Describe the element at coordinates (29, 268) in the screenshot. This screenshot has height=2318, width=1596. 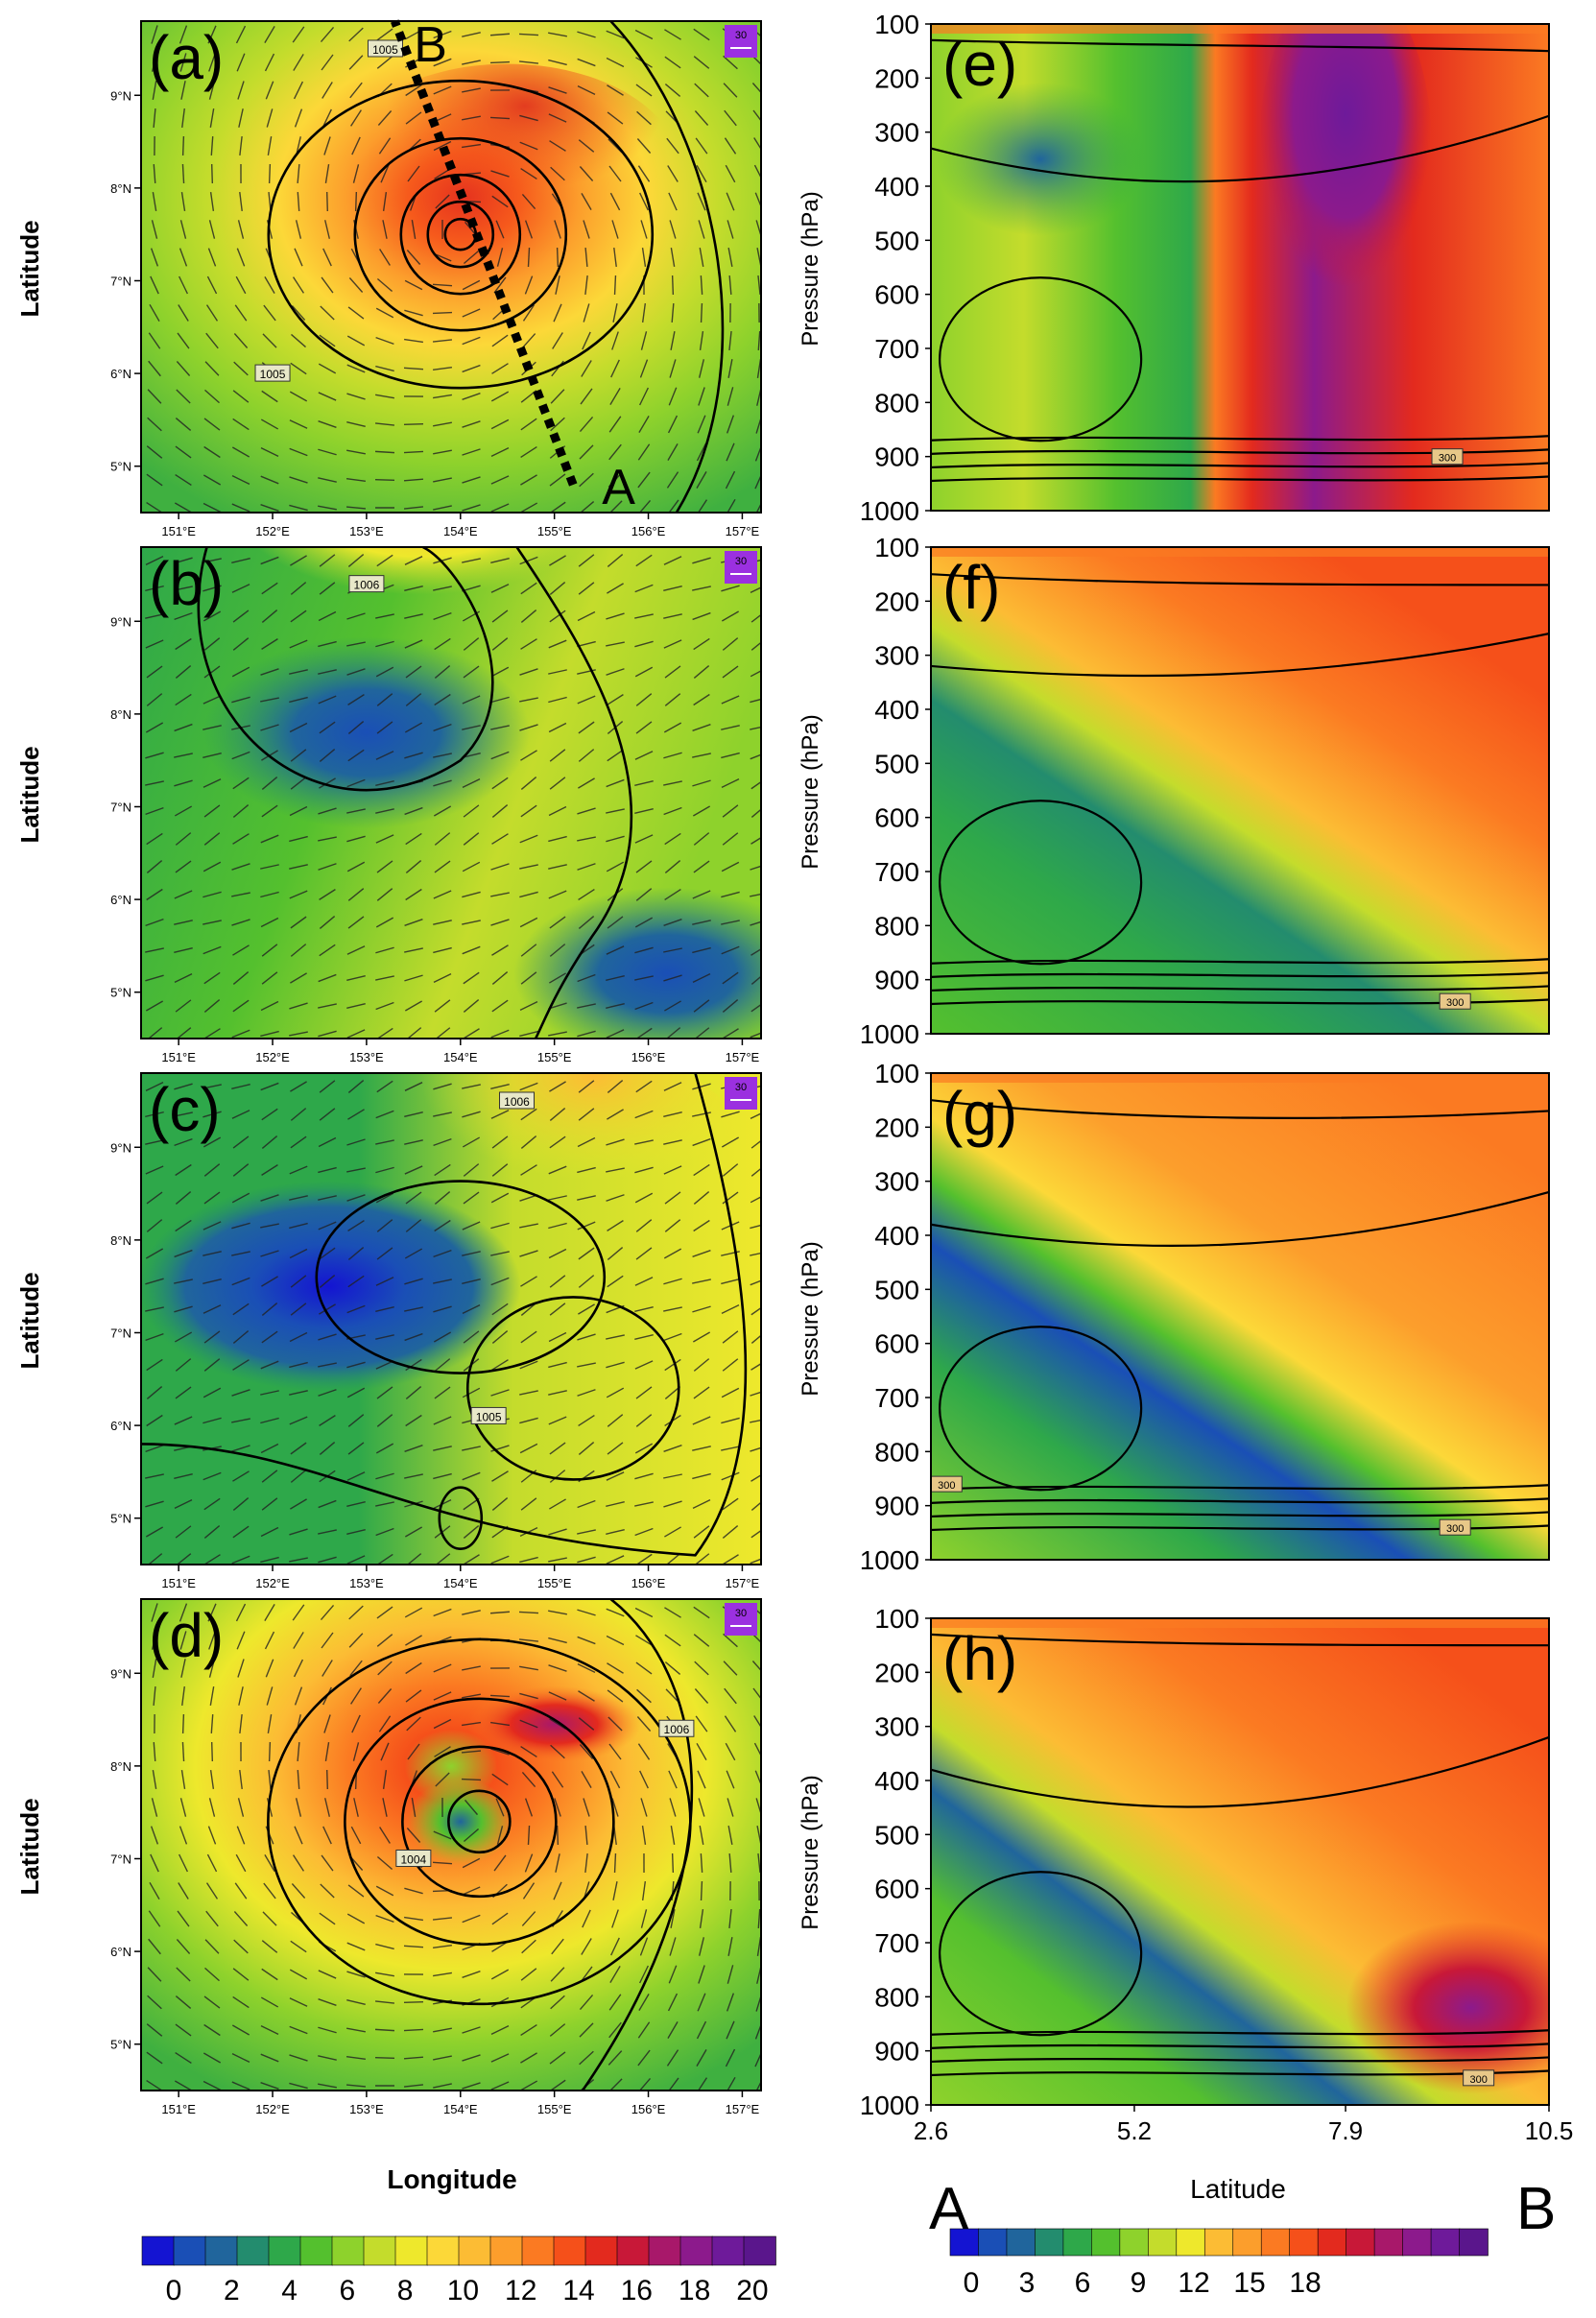
I see `map-ylabel-a: Latitude` at that location.